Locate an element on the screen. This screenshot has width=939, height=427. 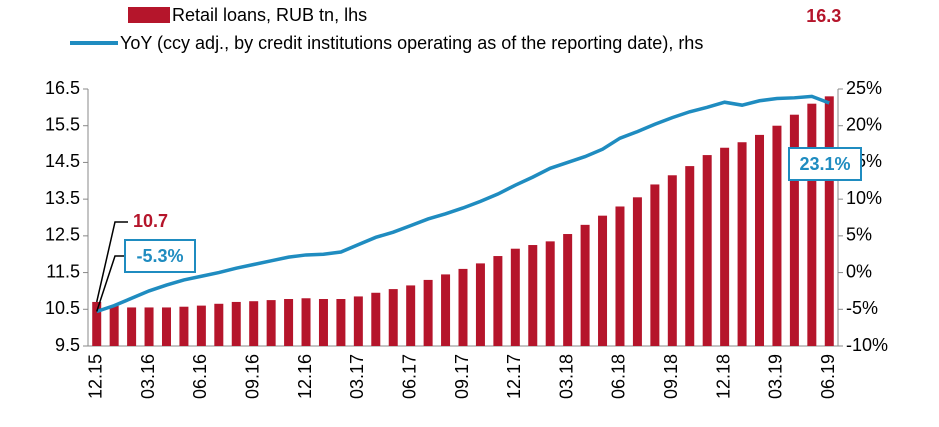
legend-swatch is located at coordinates (149, 15).